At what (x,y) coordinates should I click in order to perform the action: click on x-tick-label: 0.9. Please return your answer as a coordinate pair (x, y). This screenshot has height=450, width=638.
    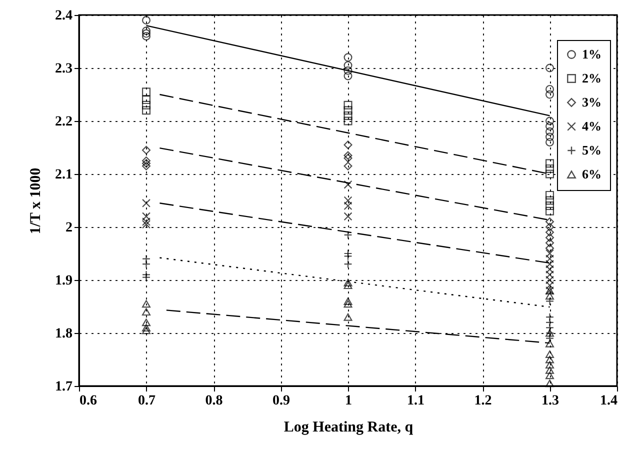
    Looking at the image, I should click on (281, 401).